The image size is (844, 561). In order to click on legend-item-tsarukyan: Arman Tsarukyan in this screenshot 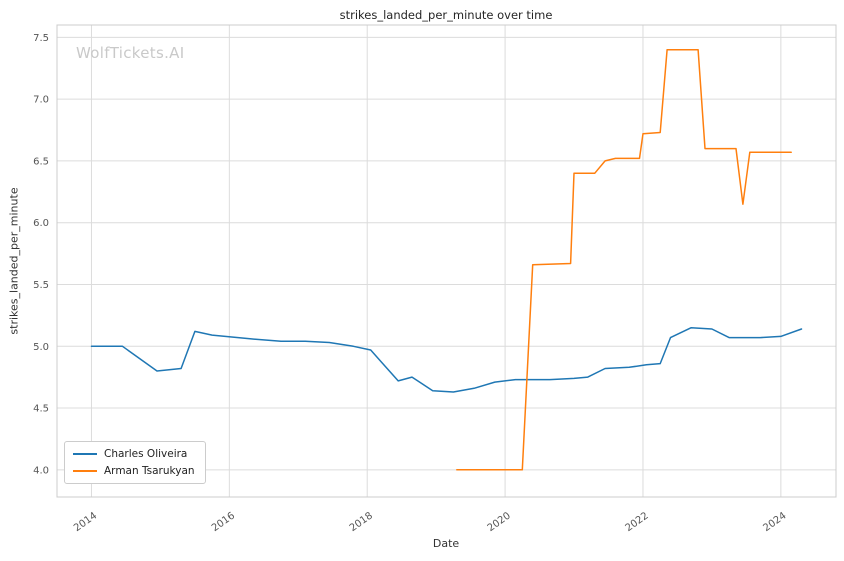, I will do `click(134, 471)`.